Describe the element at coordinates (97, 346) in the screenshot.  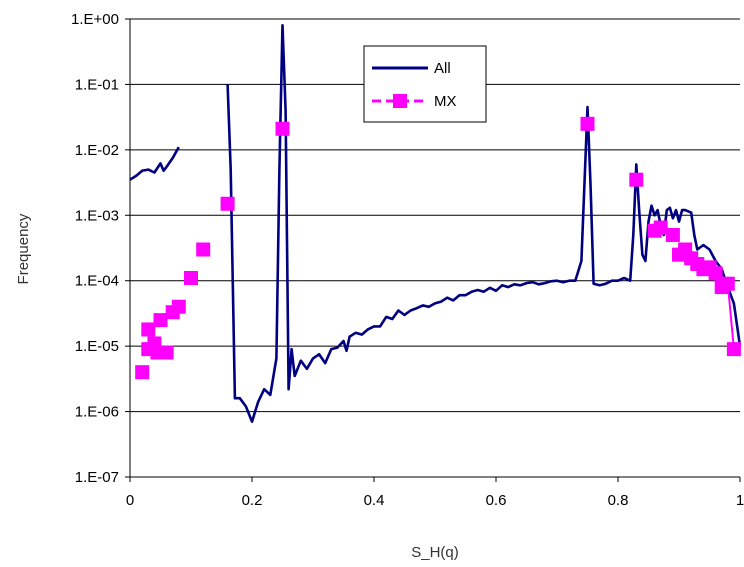
I see `y-tick-label: 1.E-05` at that location.